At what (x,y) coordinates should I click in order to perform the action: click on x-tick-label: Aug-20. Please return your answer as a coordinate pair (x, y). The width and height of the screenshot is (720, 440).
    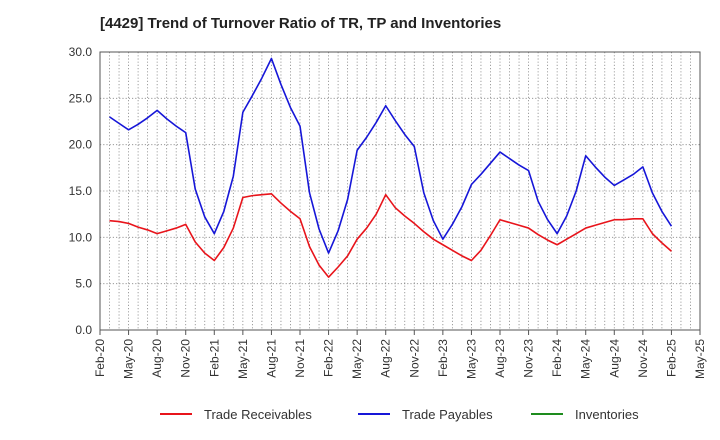
    Looking at the image, I should click on (157, 358).